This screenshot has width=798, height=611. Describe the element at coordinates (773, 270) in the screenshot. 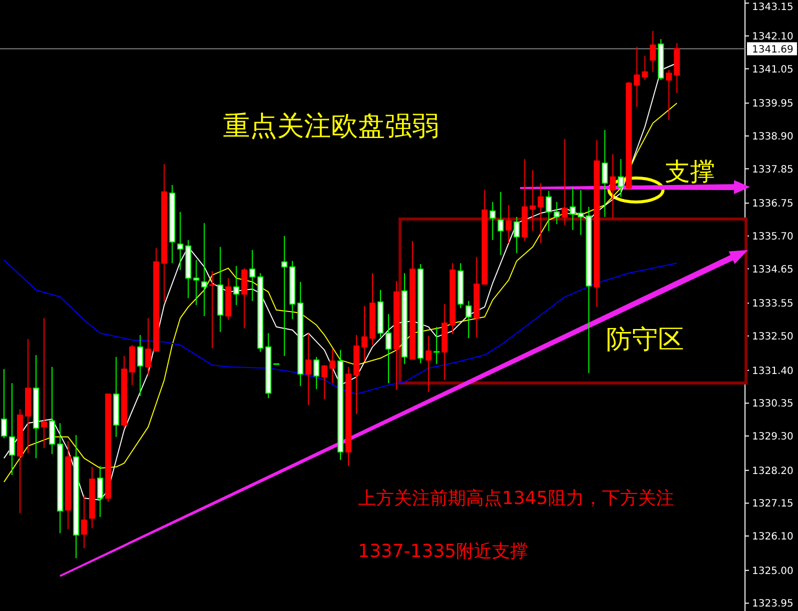

I see `y-tick-label: 1334.65` at that location.